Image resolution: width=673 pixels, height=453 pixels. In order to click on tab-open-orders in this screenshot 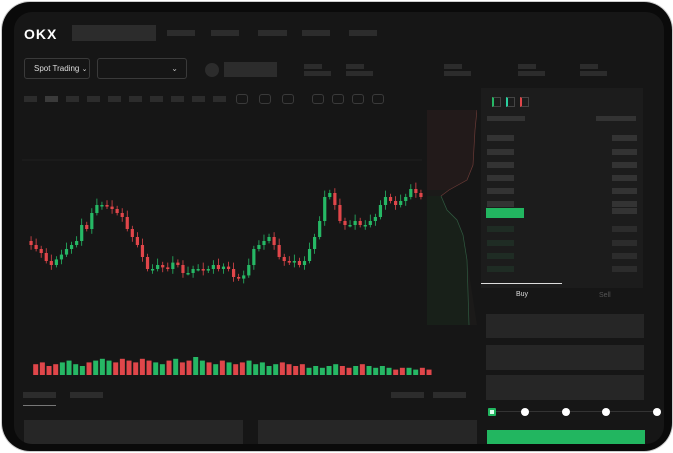, I will do `click(39, 395)`.